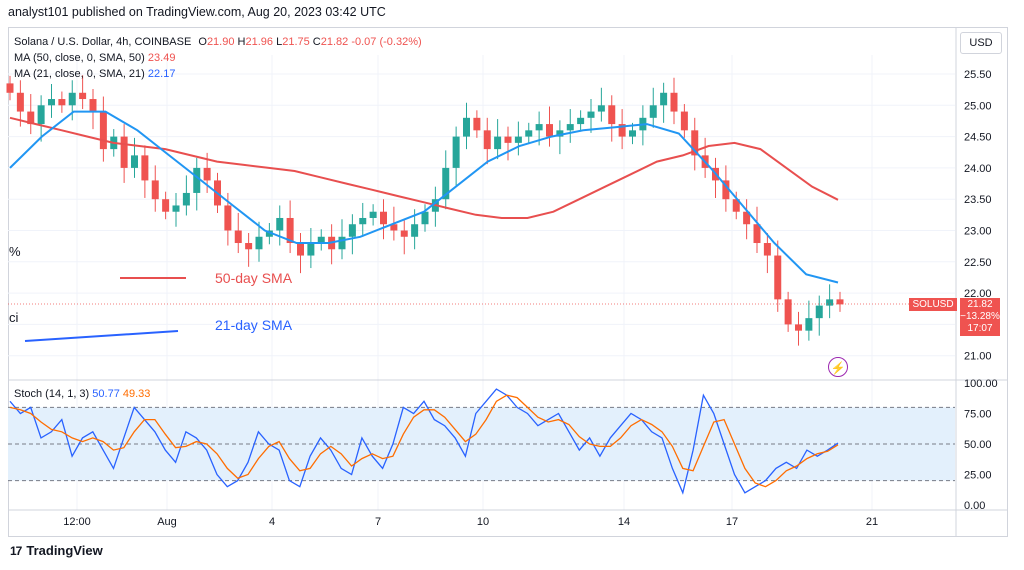 The width and height of the screenshot is (1024, 570). I want to click on sma21-annotation: 21-day SMA, so click(254, 325).